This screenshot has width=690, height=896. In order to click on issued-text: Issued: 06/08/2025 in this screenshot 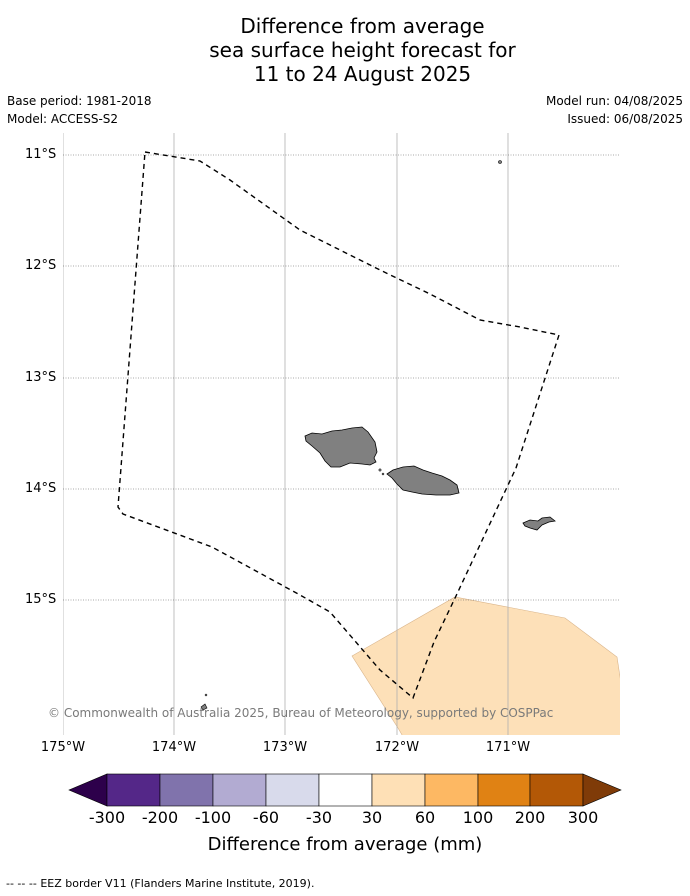, I will do `click(625, 119)`.